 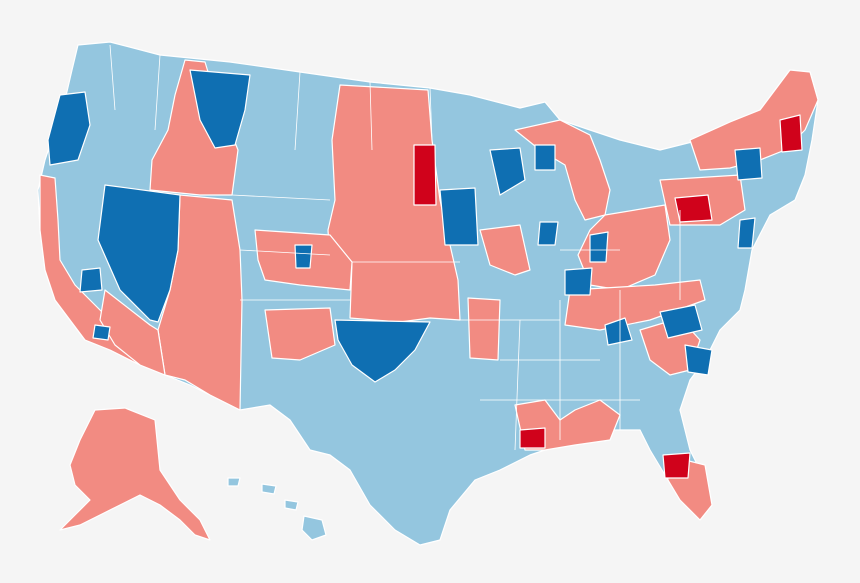 What do you see at coordinates (69, 128) in the screenshot?
I see `region-oregon-west` at bounding box center [69, 128].